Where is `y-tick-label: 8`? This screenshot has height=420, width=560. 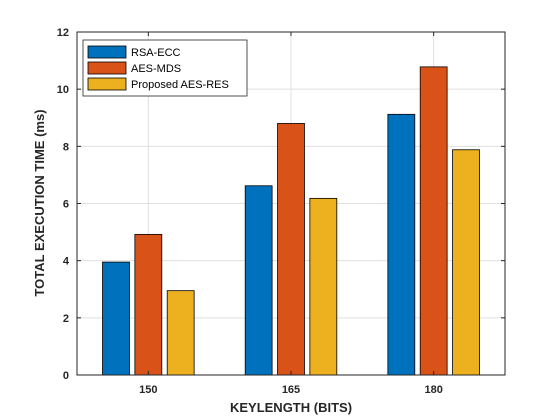
y-tick-label: 8 is located at coordinates (66, 147).